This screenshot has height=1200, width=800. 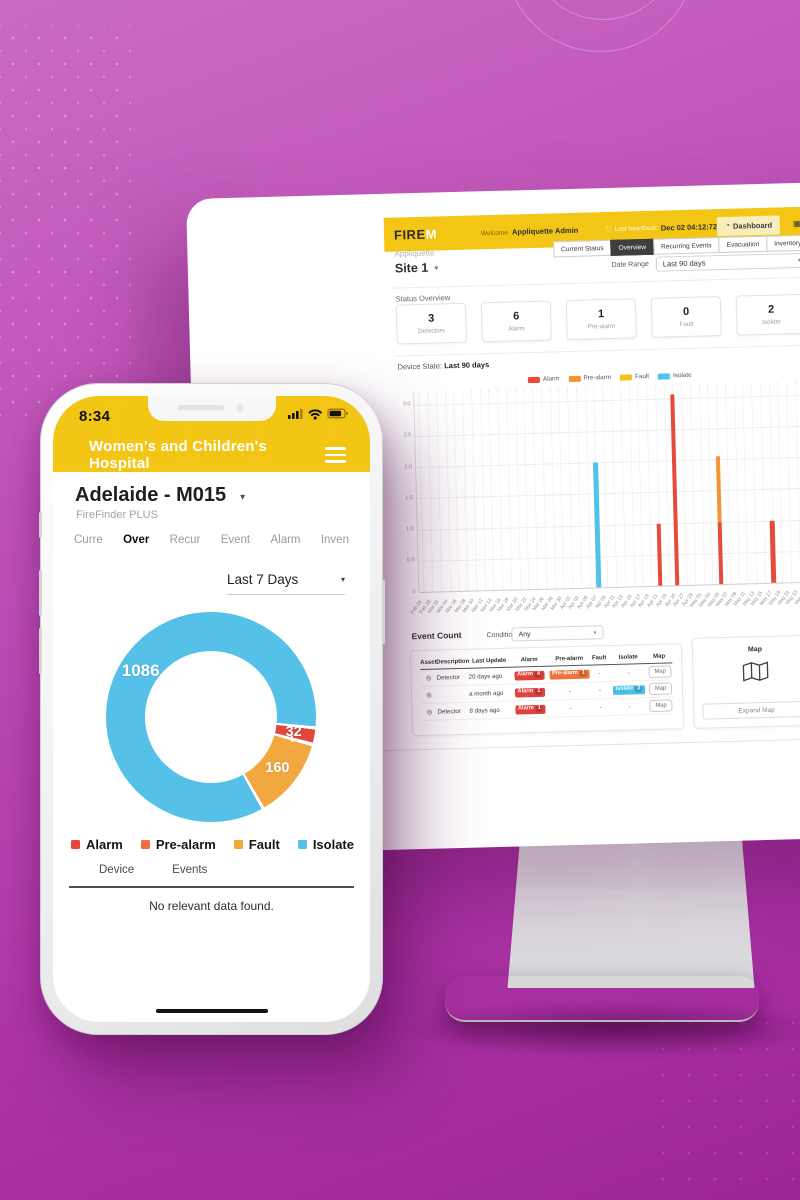 What do you see at coordinates (632, 247) in the screenshot?
I see `subtab-overview: Overview` at bounding box center [632, 247].